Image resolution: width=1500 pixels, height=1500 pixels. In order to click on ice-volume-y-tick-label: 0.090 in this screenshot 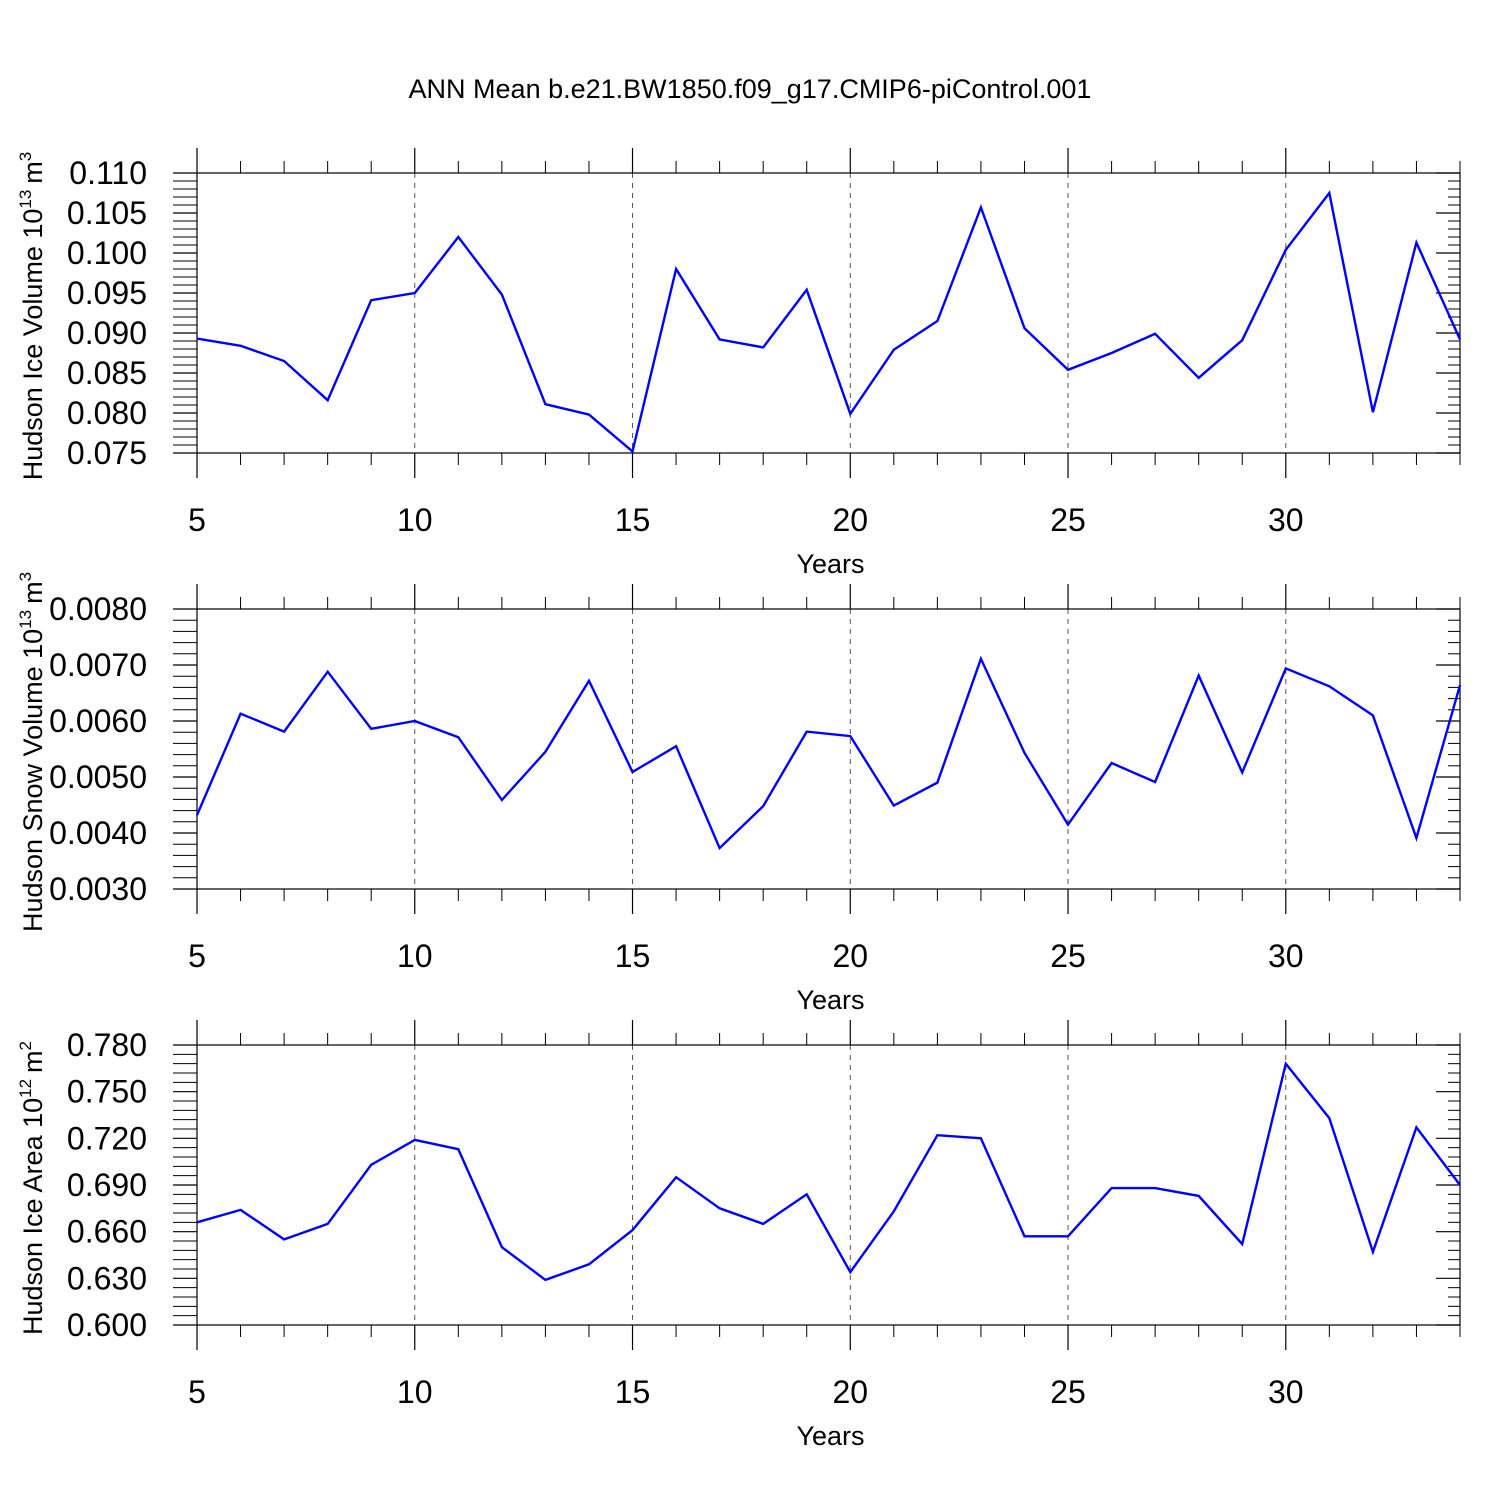, I will do `click(107, 333)`.